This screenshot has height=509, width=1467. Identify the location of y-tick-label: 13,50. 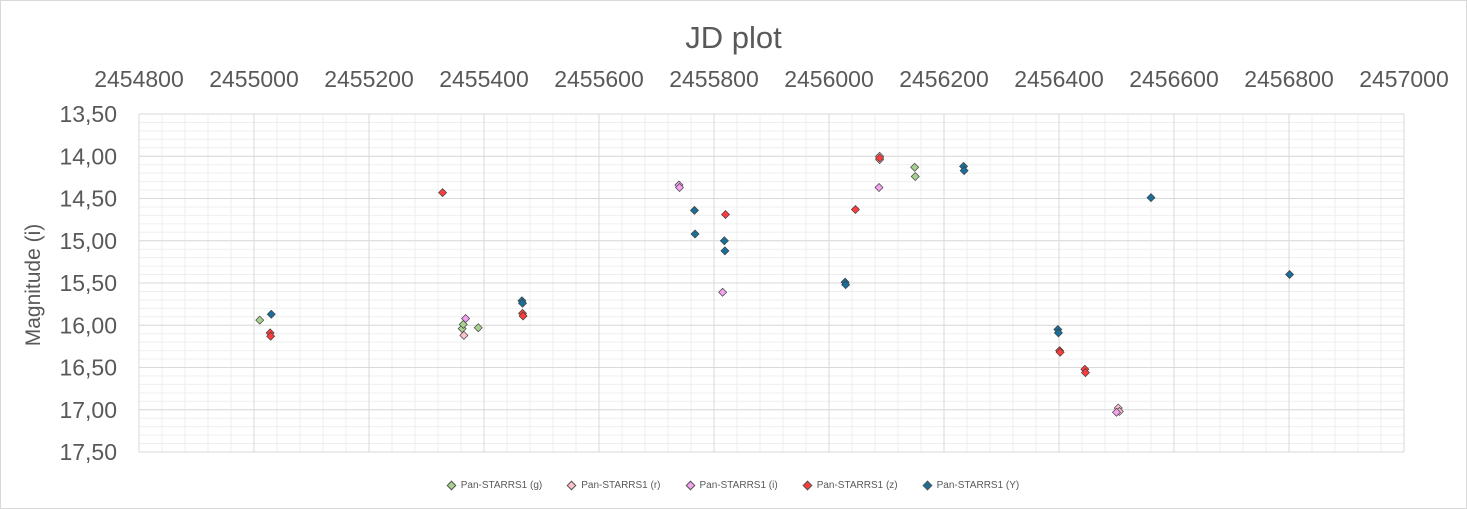
(88, 114).